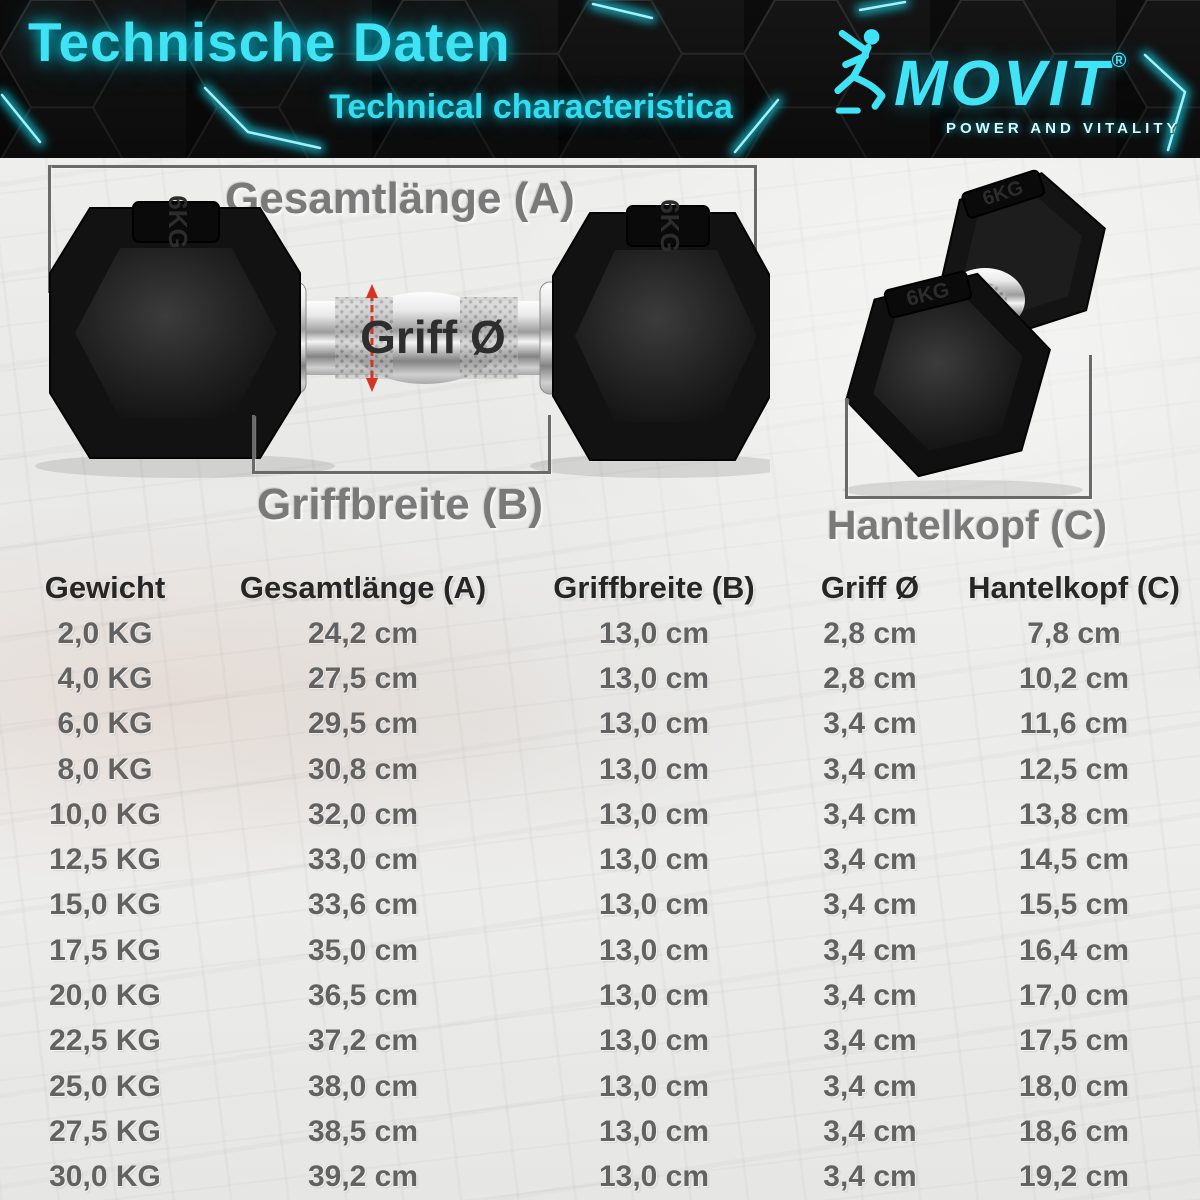 The height and width of the screenshot is (1200, 1200). What do you see at coordinates (600, 995) in the screenshot?
I see `table-row: 20,0 KG 36,5 cm 13,0 cm 3,4 cm 17,0 cm` at bounding box center [600, 995].